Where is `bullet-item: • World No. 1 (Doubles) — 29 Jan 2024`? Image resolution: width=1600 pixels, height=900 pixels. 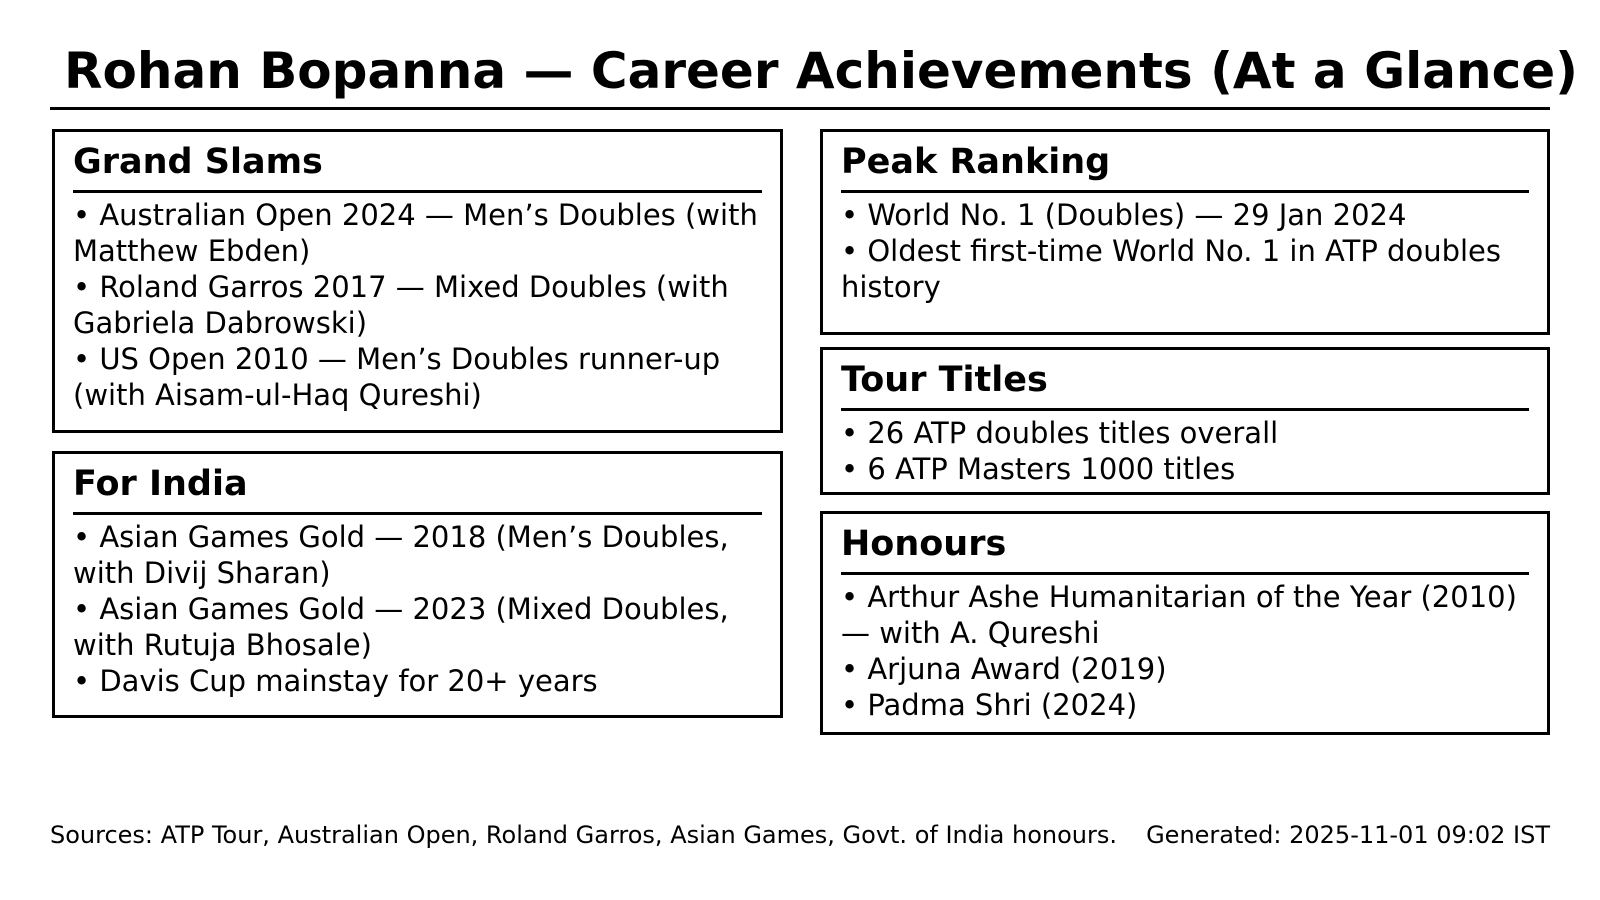 bullet-item: • World No. 1 (Doubles) — 29 Jan 2024 is located at coordinates (1124, 215).